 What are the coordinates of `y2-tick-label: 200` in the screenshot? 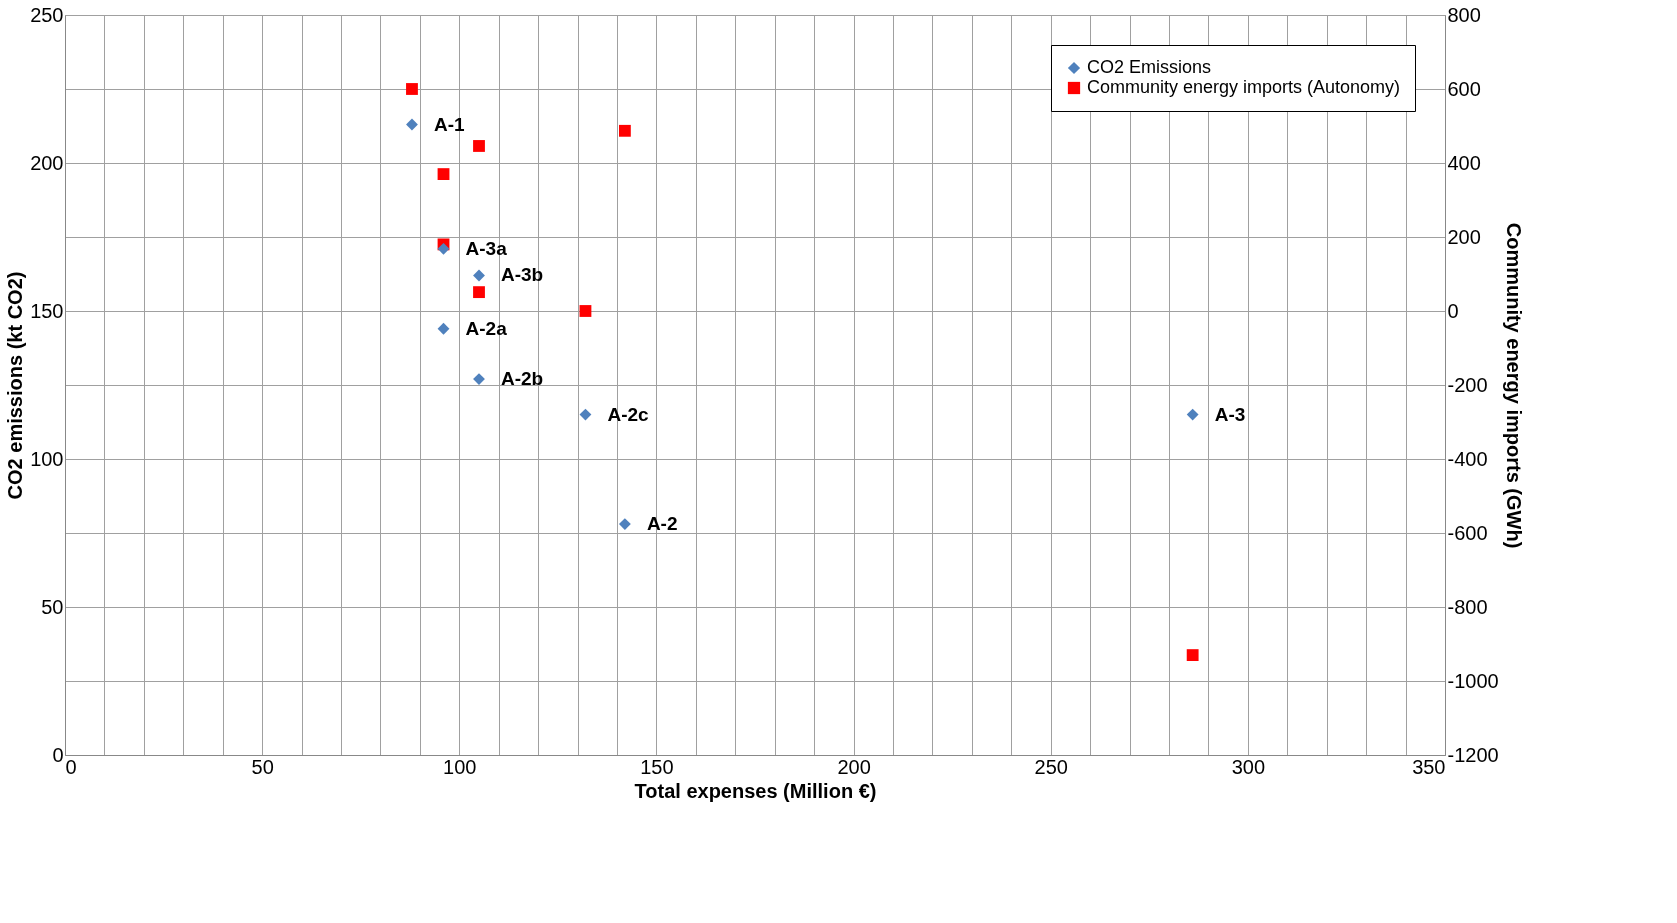 It's located at (1464, 236).